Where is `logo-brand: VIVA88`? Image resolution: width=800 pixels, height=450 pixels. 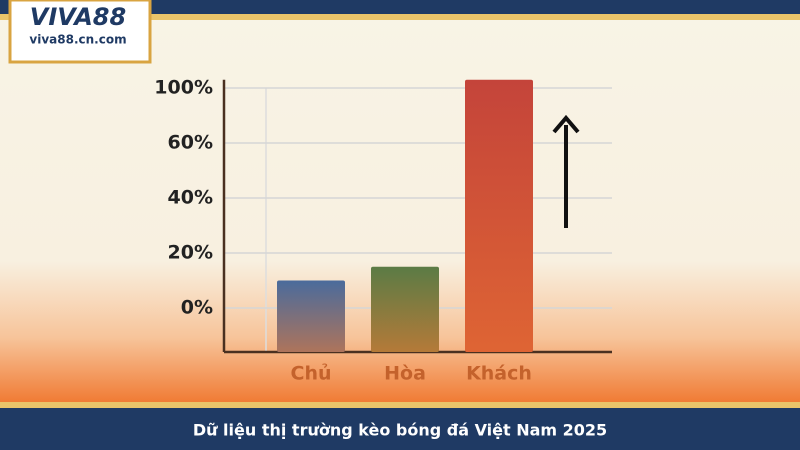
logo-brand: VIVA88 is located at coordinates (78, 17).